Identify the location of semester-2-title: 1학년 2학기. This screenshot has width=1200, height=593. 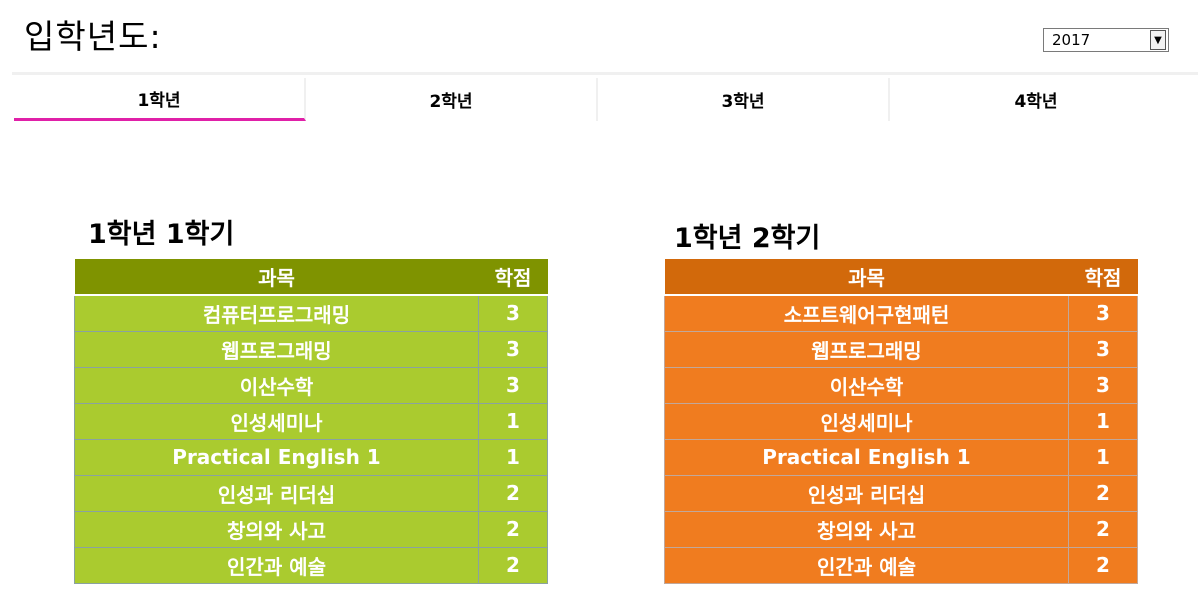
(747, 238).